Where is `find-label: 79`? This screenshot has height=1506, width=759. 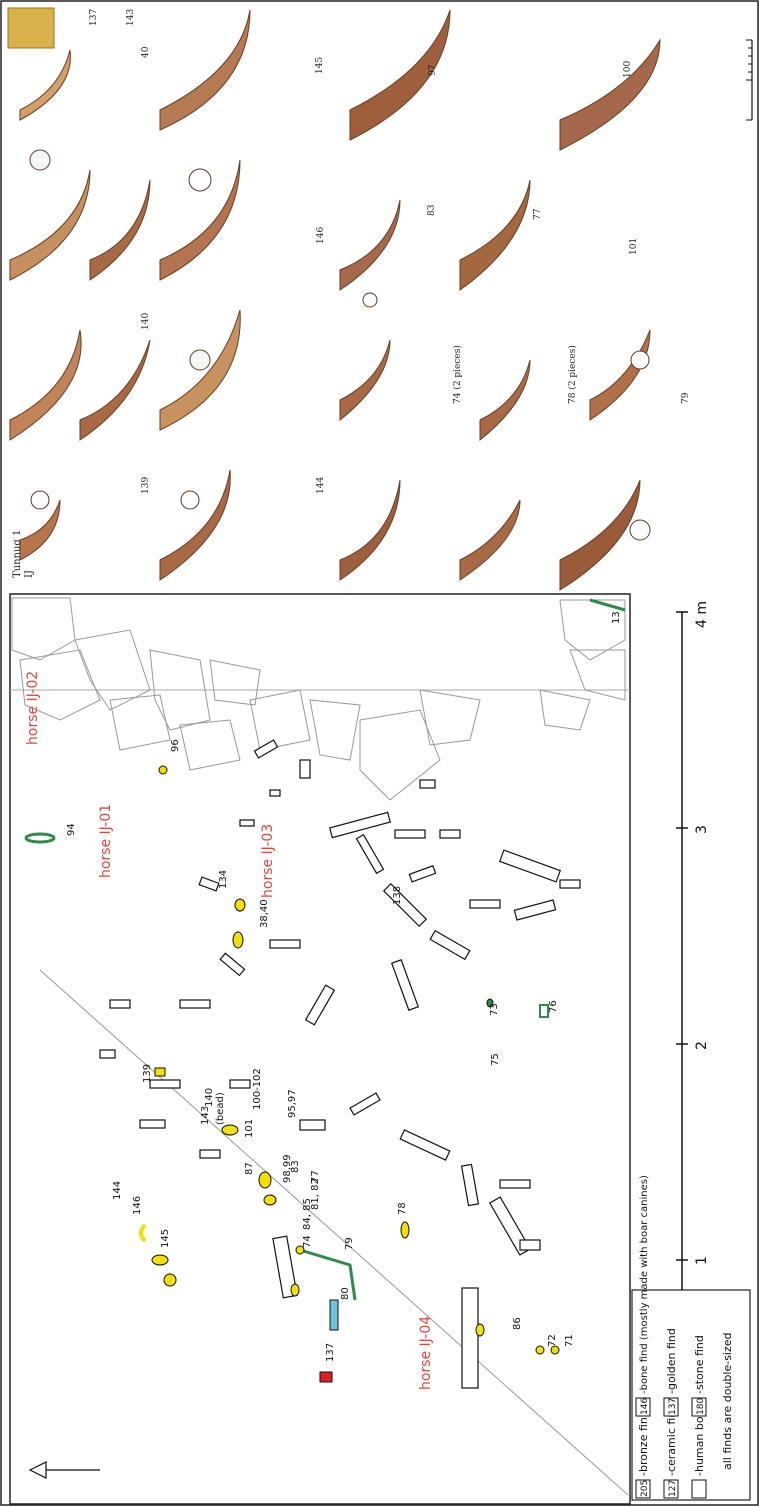
find-label: 79 is located at coordinates (349, 1243).